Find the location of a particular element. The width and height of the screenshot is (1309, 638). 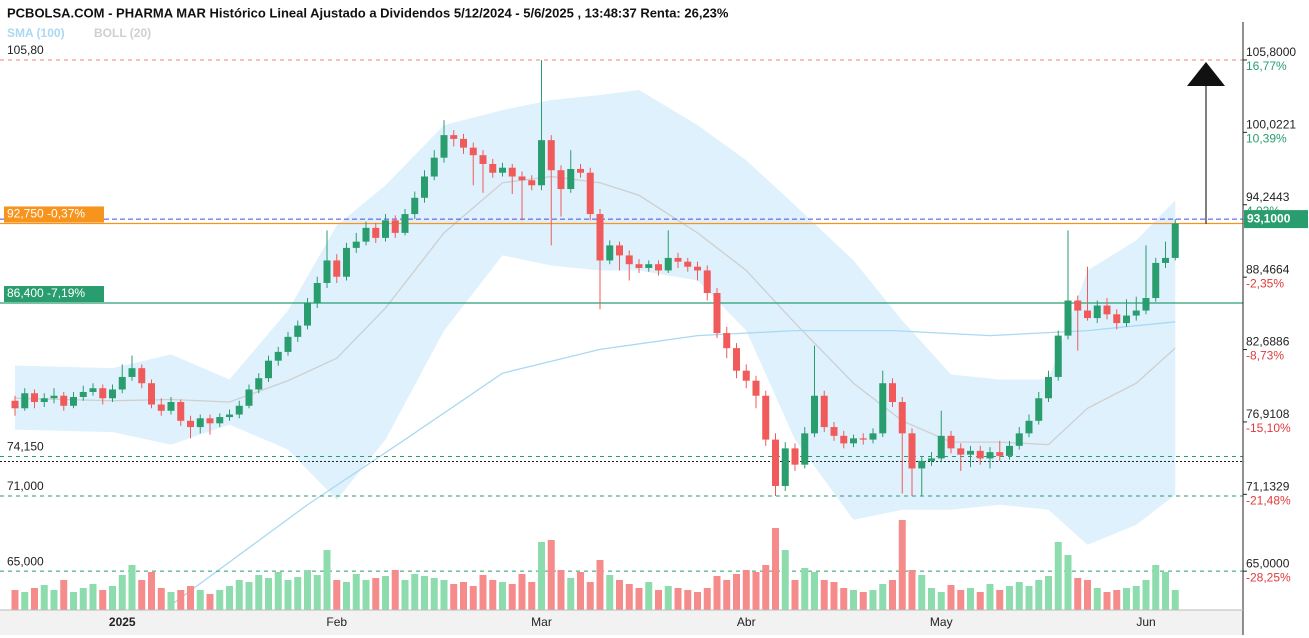

y-tick-change: 16,77% is located at coordinates (1266, 66).